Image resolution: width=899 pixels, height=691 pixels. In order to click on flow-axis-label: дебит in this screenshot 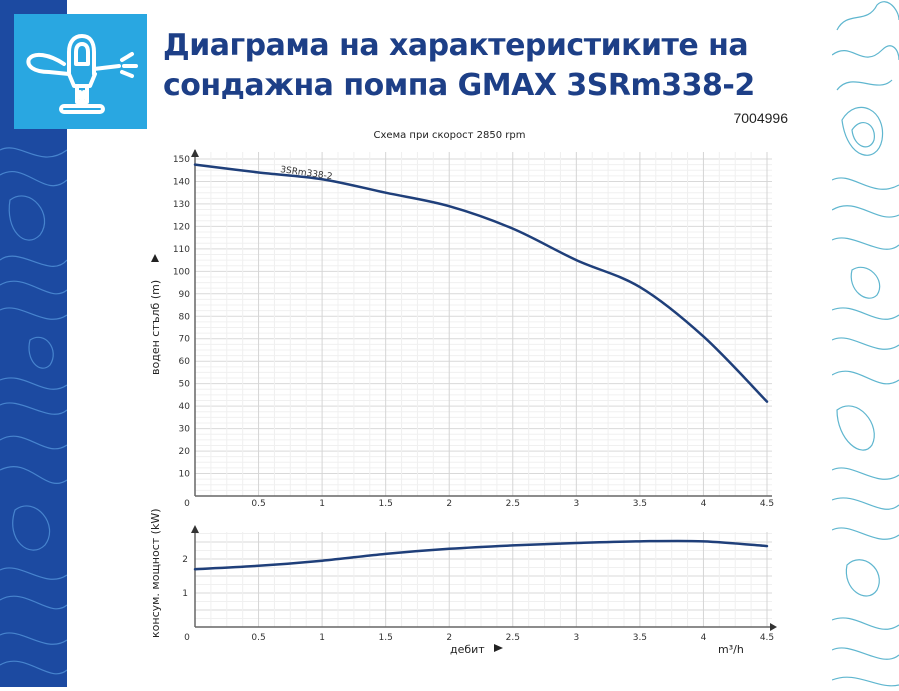, I will do `click(467, 649)`.